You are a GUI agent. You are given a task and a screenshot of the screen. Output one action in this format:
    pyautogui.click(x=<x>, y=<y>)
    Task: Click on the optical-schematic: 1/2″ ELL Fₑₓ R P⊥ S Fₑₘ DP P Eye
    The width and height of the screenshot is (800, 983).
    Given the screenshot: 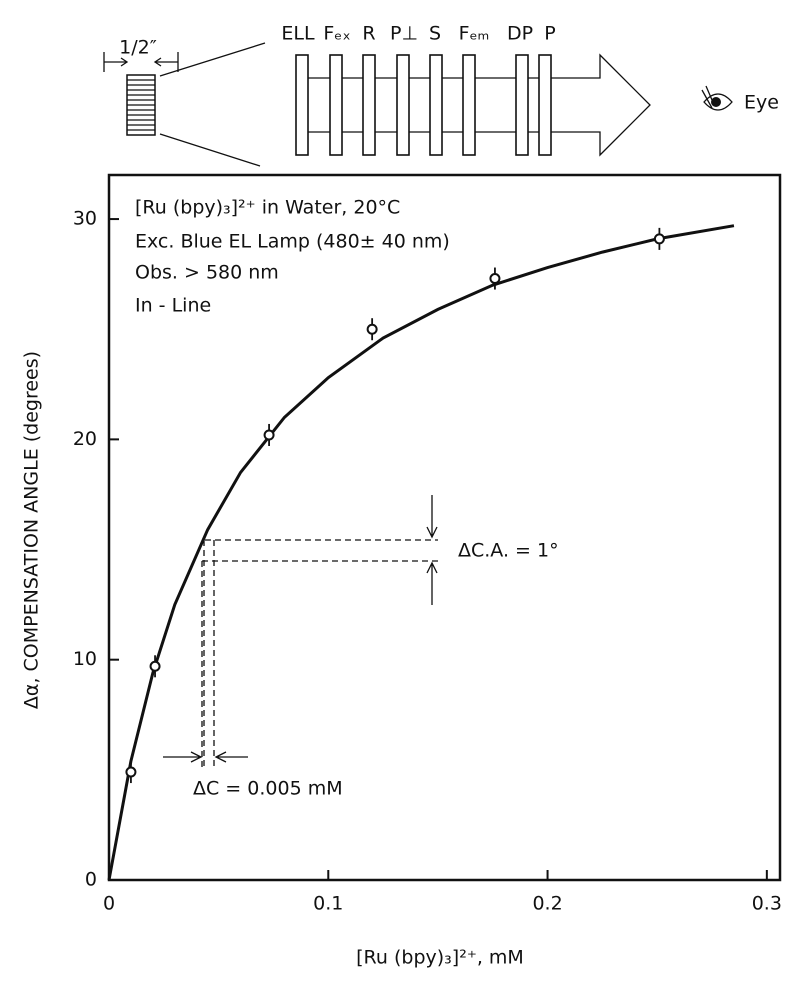 What is the action you would take?
    pyautogui.click(x=441, y=95)
    